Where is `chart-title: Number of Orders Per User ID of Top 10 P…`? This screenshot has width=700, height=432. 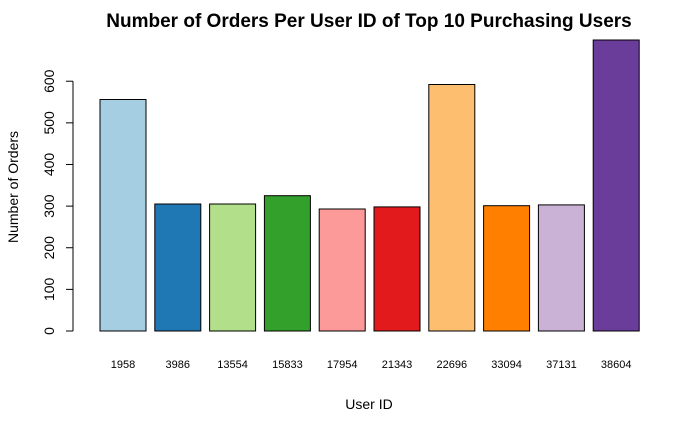
chart-title: Number of Orders Per User ID of Top 10 P… is located at coordinates (368, 21).